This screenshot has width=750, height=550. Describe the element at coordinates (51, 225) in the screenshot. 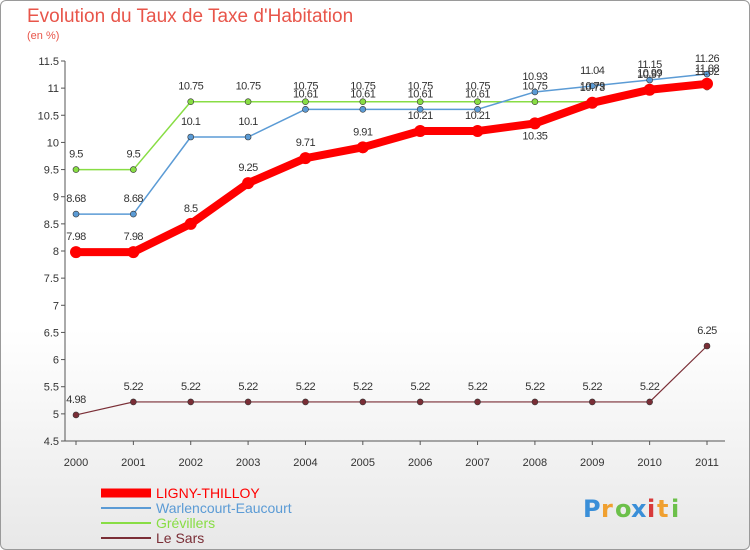

I see `y-tick-label: 8.5` at that location.